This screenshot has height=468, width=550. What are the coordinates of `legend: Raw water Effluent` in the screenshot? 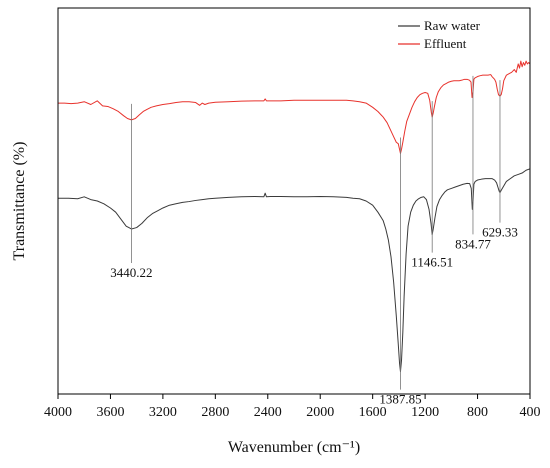 It's located at (439, 34).